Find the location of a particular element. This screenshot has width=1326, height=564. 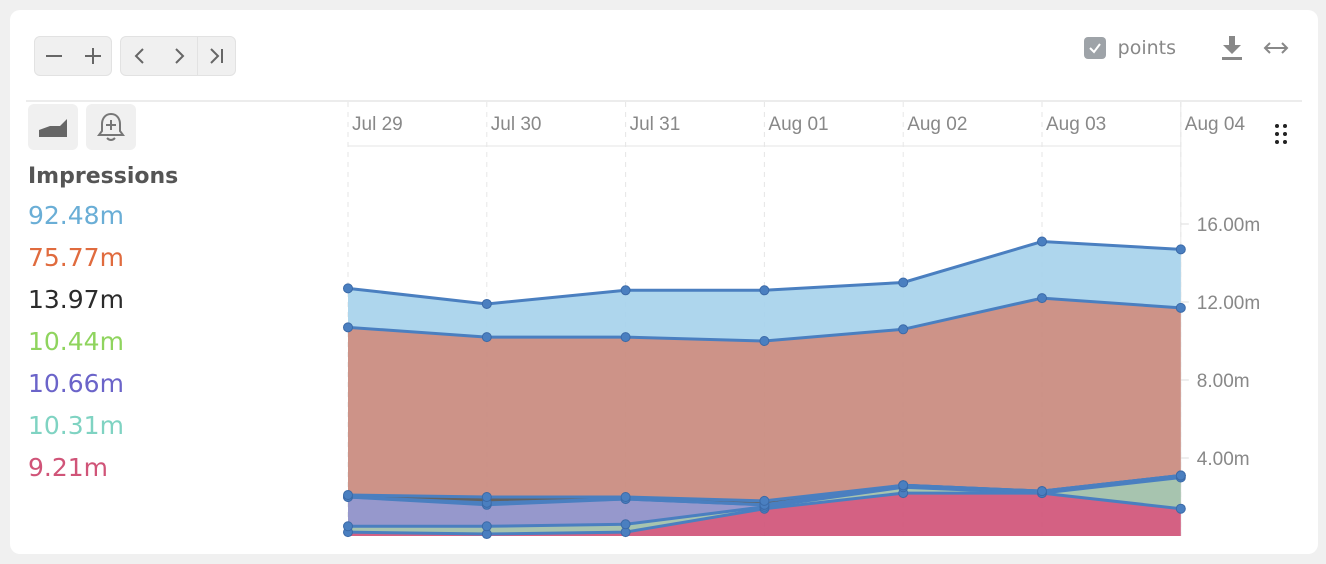

next-button is located at coordinates (178, 56).